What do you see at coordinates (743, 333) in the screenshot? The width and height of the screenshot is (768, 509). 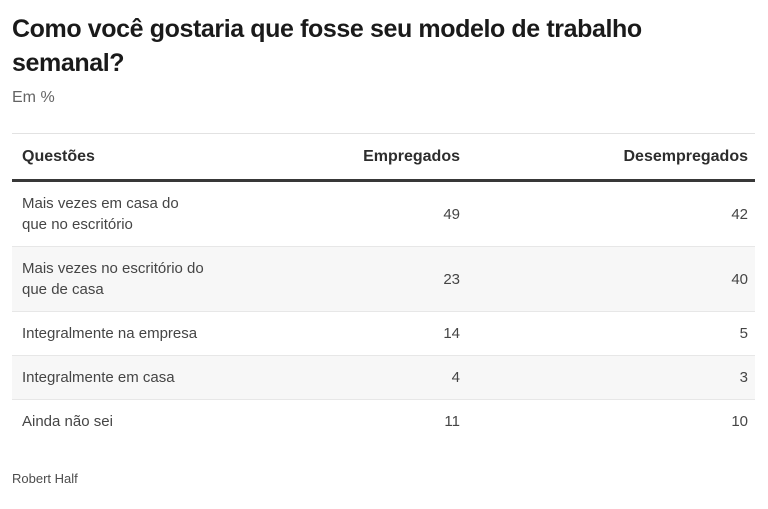 I see `desempregados-value-cell: 5` at bounding box center [743, 333].